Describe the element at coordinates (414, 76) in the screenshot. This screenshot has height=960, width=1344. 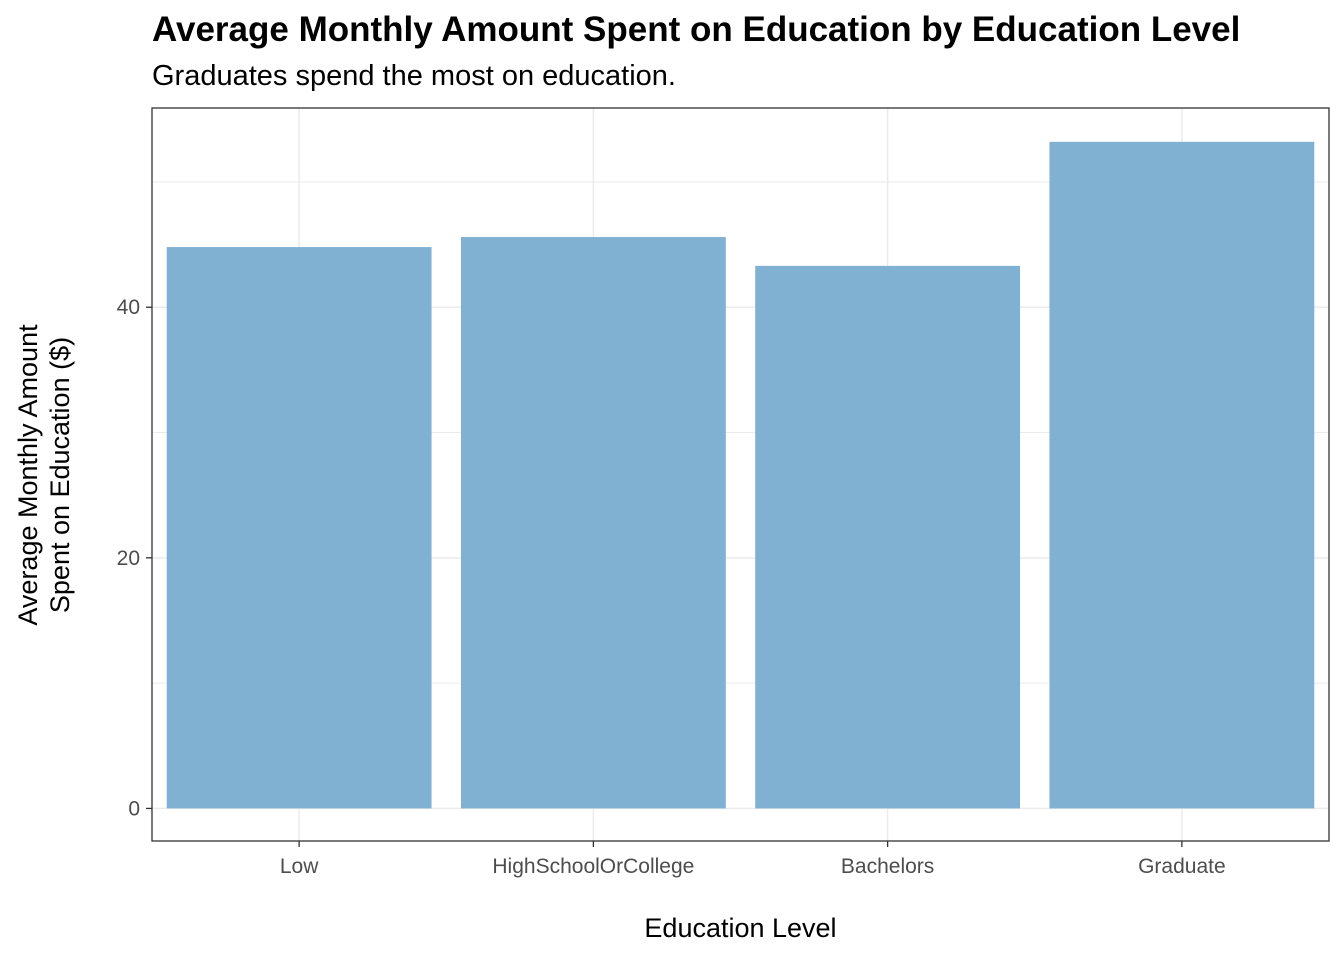
I see `chart-subtitle: Graduates spend the most on education.` at that location.